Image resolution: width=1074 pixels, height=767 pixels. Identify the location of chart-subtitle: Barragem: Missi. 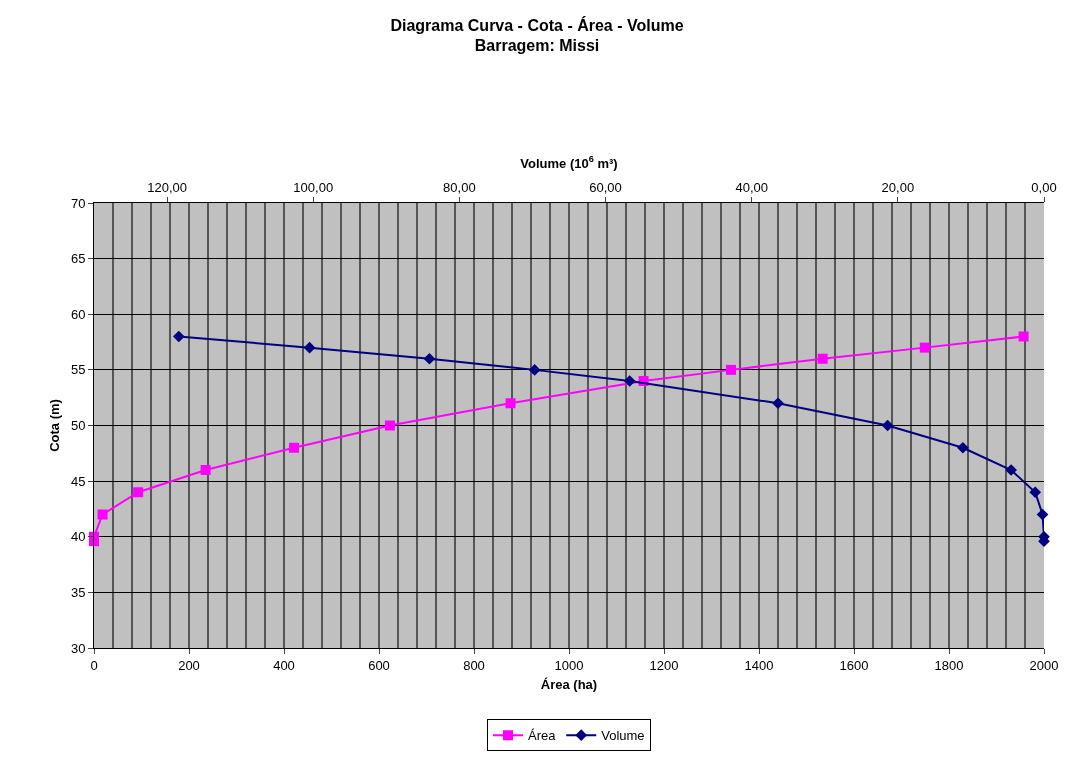
(537, 46).